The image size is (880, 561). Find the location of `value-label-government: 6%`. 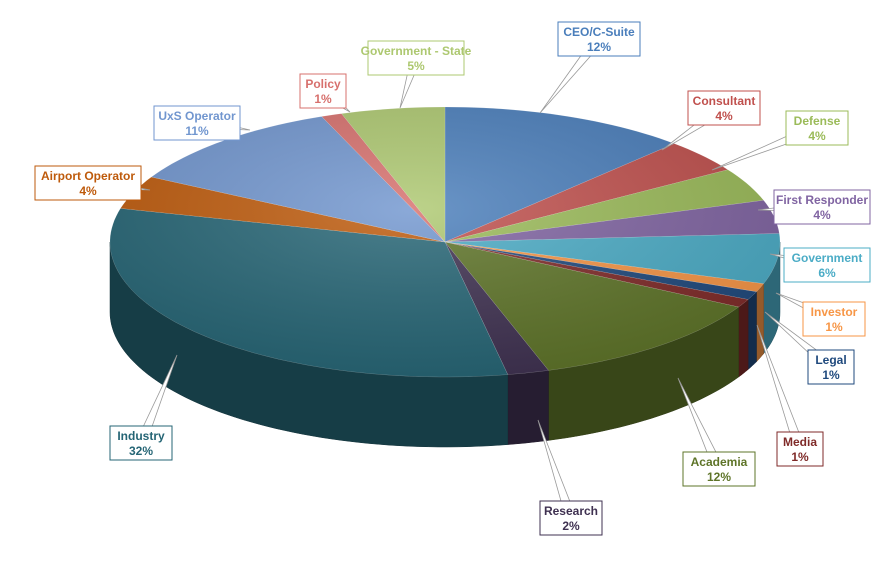

value-label-government: 6% is located at coordinates (827, 273).